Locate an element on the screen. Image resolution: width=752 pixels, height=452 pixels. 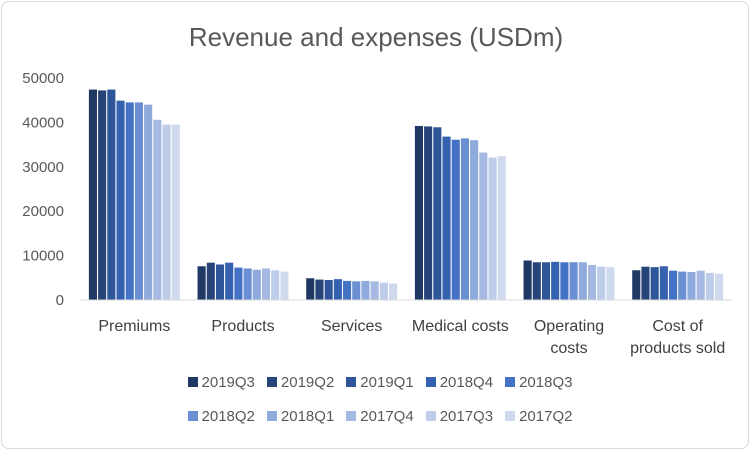
legend-item: 2017Q4 is located at coordinates (380, 416).